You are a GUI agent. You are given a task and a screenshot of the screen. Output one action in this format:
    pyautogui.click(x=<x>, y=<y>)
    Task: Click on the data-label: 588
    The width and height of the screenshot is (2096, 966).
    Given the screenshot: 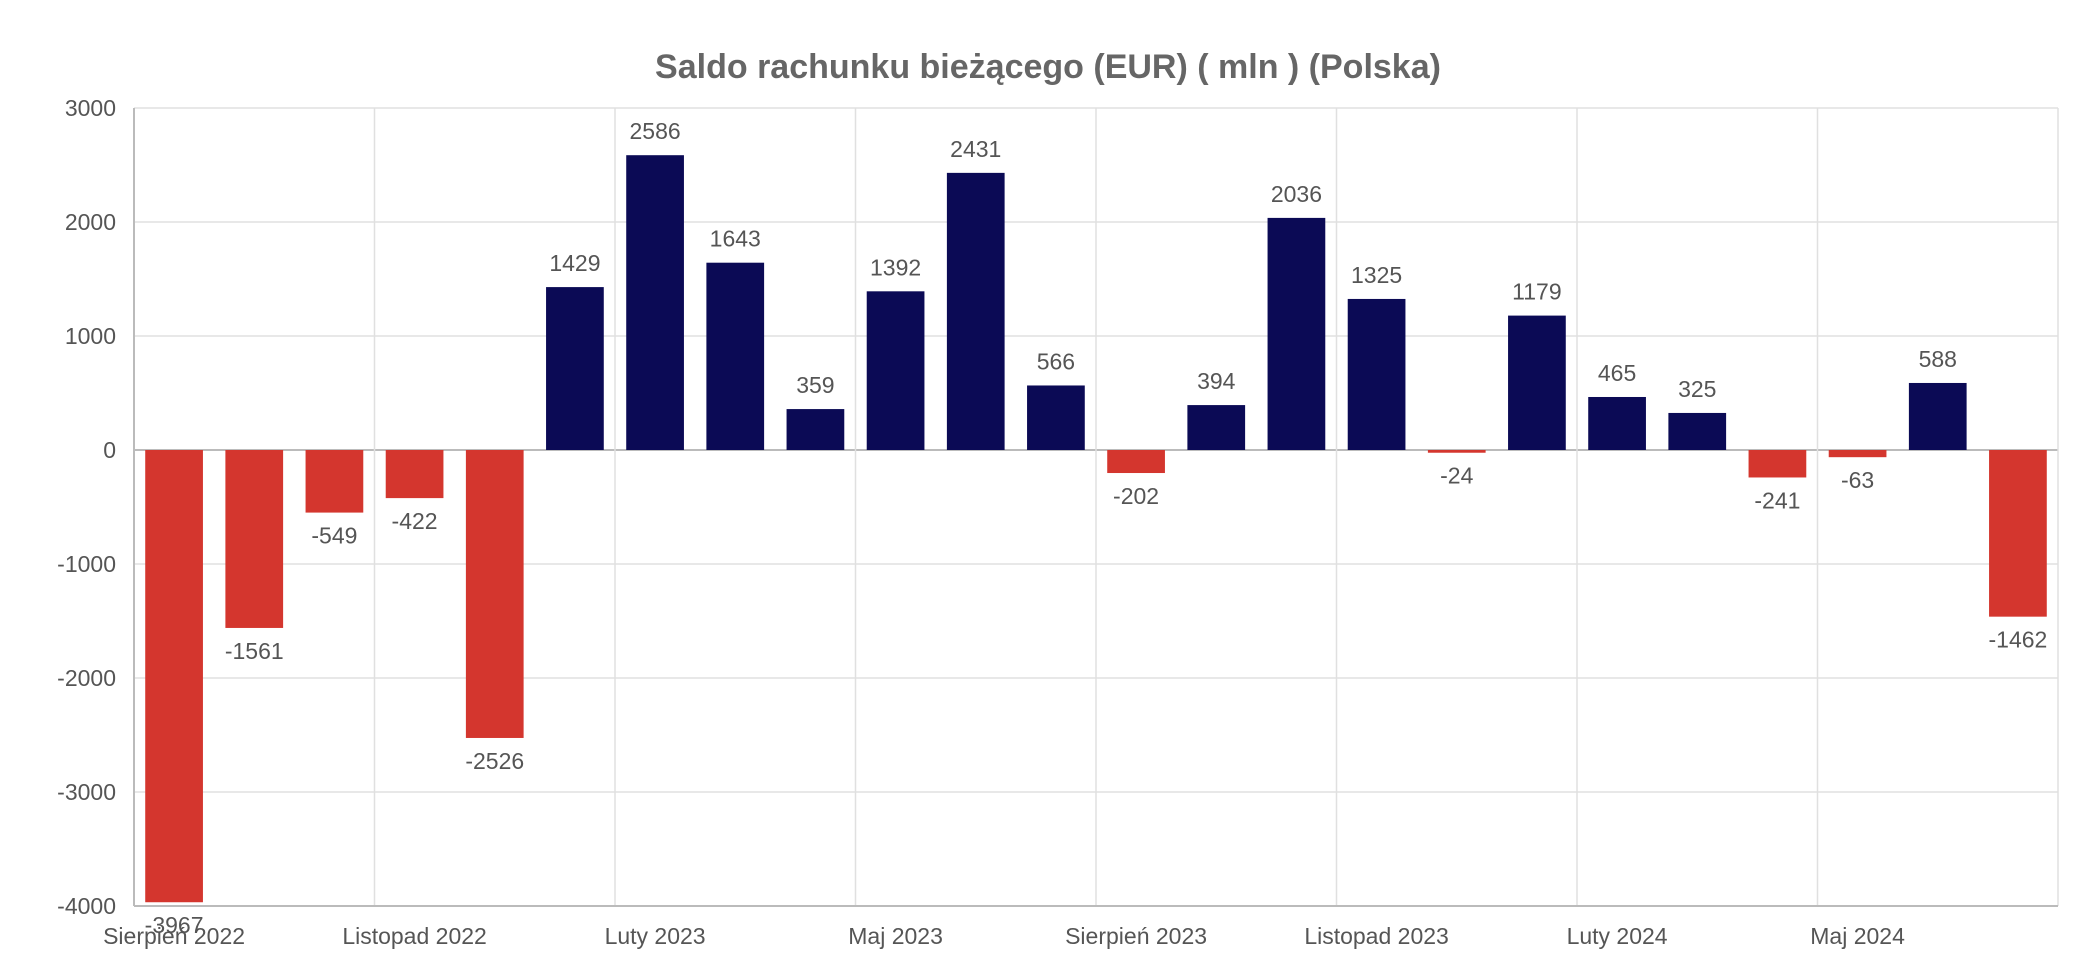 What is the action you would take?
    pyautogui.click(x=1938, y=359)
    